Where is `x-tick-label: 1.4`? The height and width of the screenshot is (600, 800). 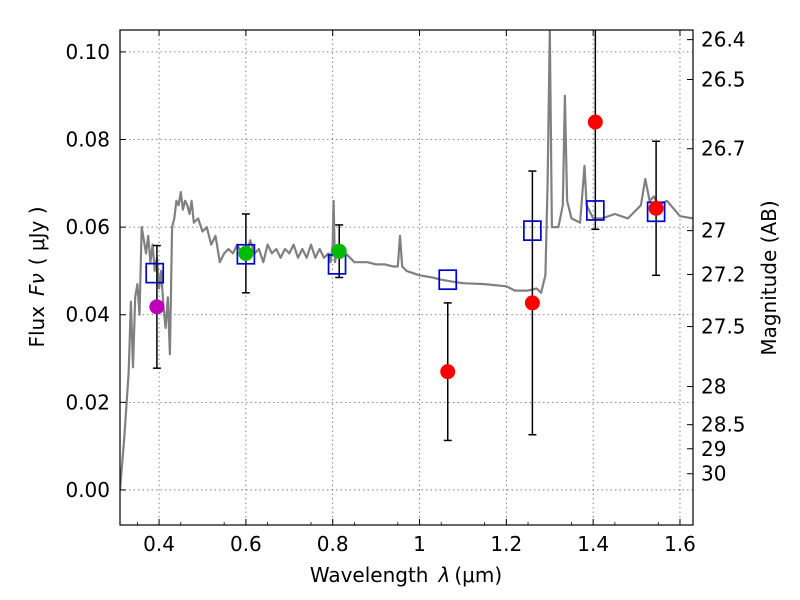
x-tick-label: 1.4 is located at coordinates (593, 544).